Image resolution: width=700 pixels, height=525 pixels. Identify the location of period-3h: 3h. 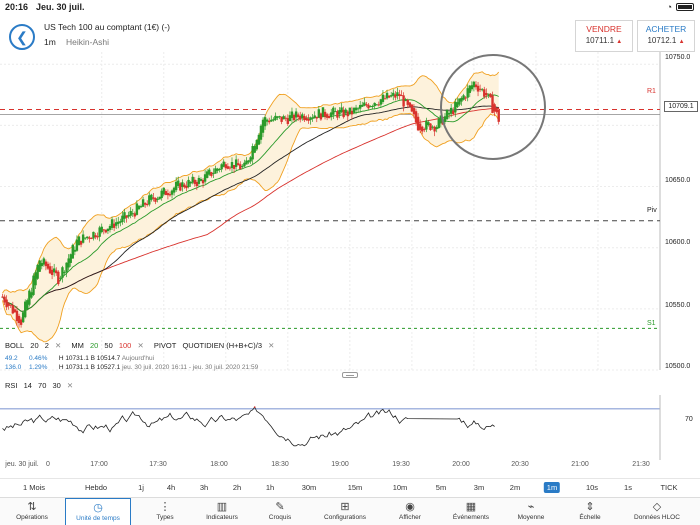
(204, 487).